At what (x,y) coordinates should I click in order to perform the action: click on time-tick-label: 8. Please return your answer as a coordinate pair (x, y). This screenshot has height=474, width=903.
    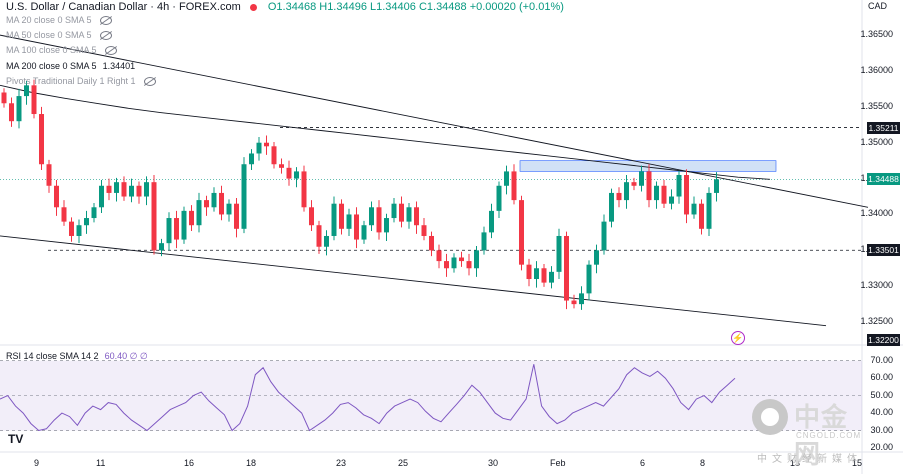
    Looking at the image, I should click on (703, 463).